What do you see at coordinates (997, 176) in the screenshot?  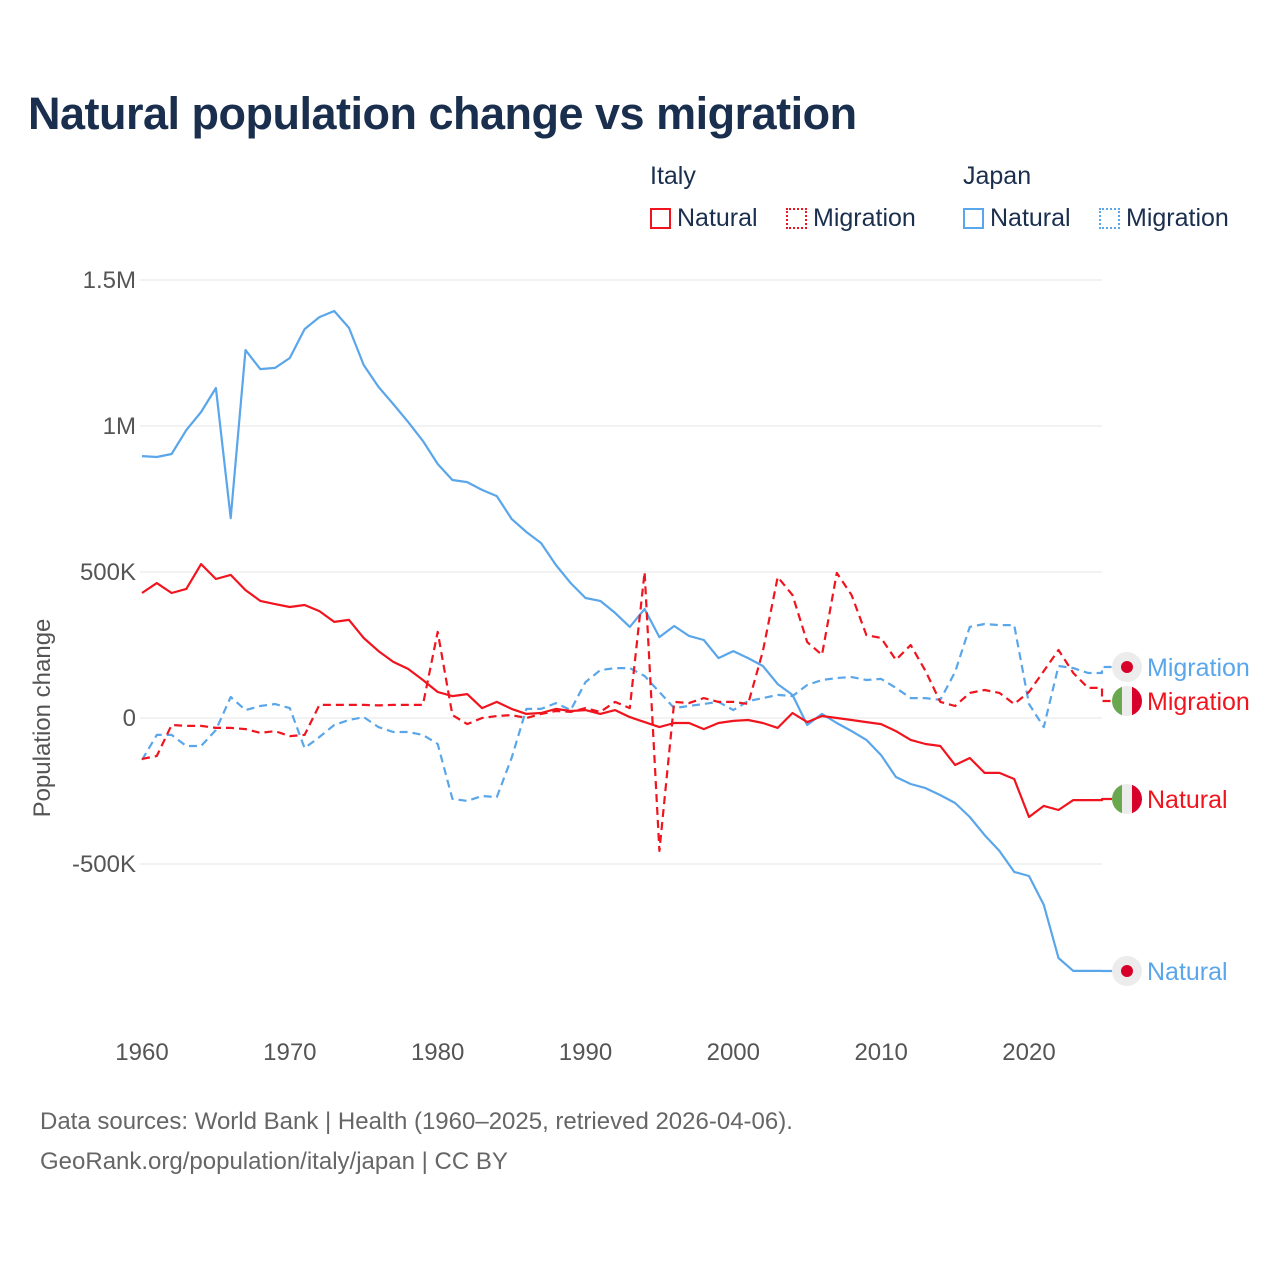 I see `legend-group-japan: Japan` at bounding box center [997, 176].